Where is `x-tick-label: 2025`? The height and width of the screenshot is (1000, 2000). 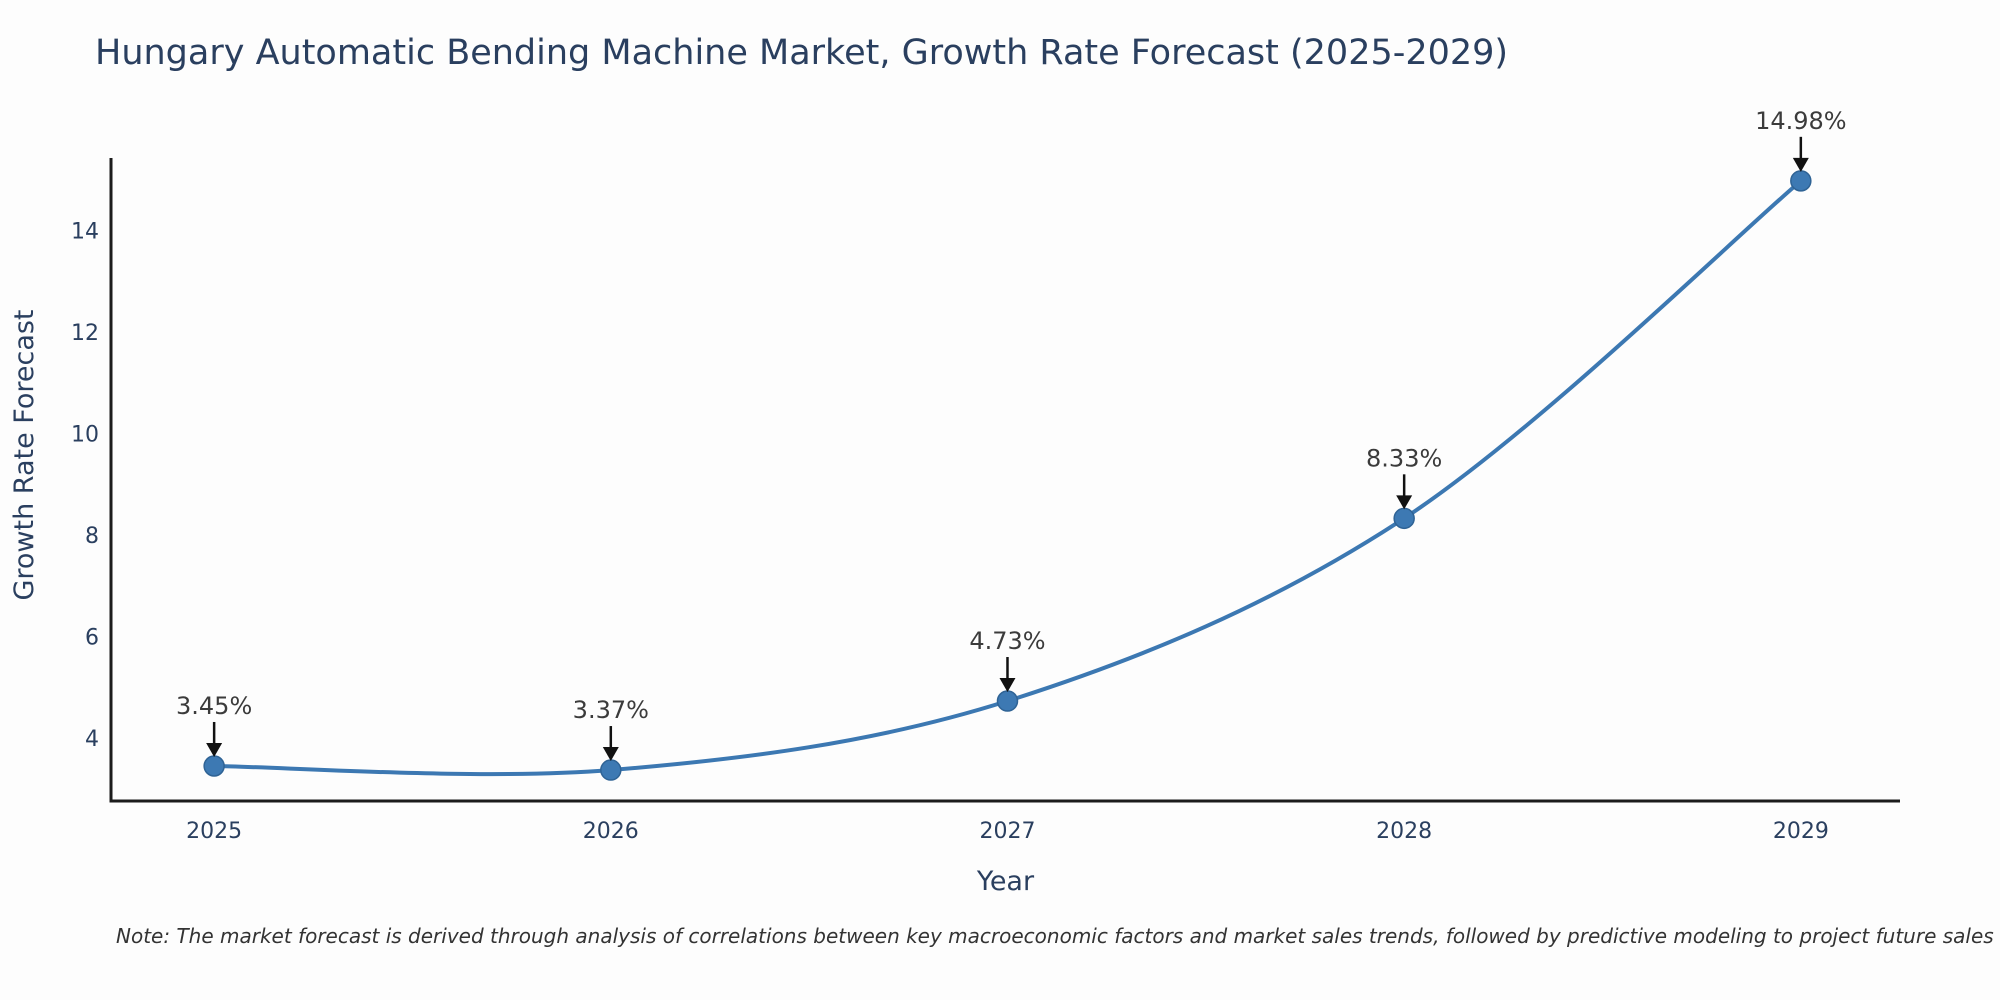
x-tick-label: 2025 is located at coordinates (214, 831).